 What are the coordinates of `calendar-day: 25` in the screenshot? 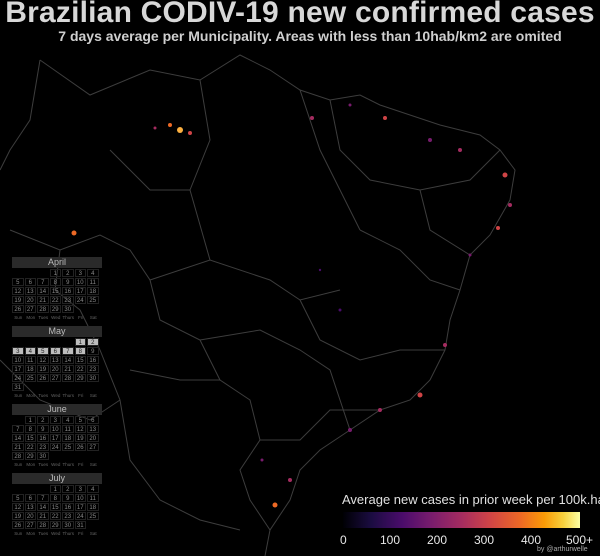 It's located at (30, 378).